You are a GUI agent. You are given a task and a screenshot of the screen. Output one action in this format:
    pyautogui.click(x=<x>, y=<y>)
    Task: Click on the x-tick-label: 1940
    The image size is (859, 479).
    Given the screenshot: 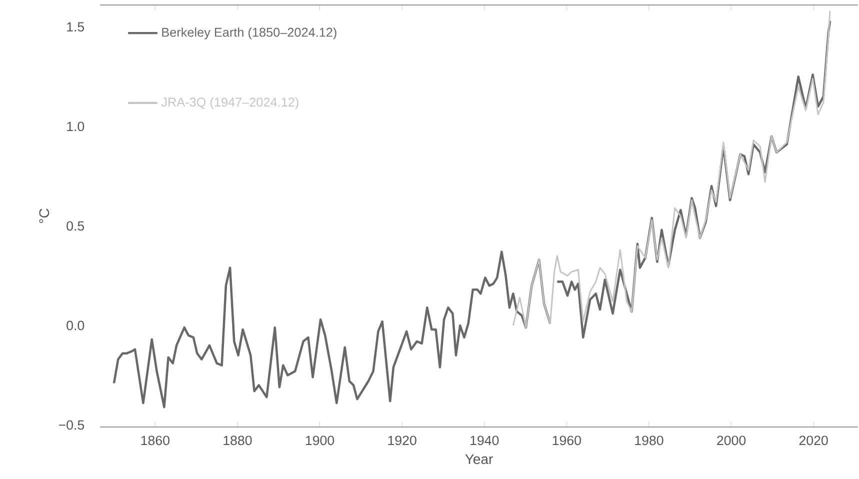 What is the action you would take?
    pyautogui.click(x=484, y=441)
    